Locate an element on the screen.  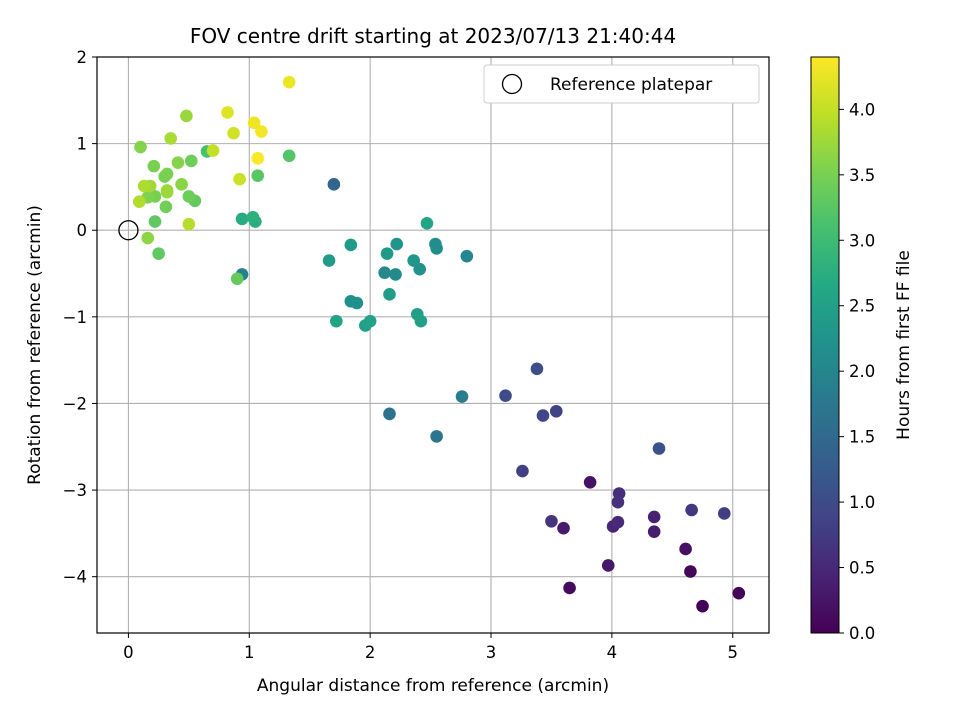
colorbar-tick-label: 3.0 is located at coordinates (862, 240).